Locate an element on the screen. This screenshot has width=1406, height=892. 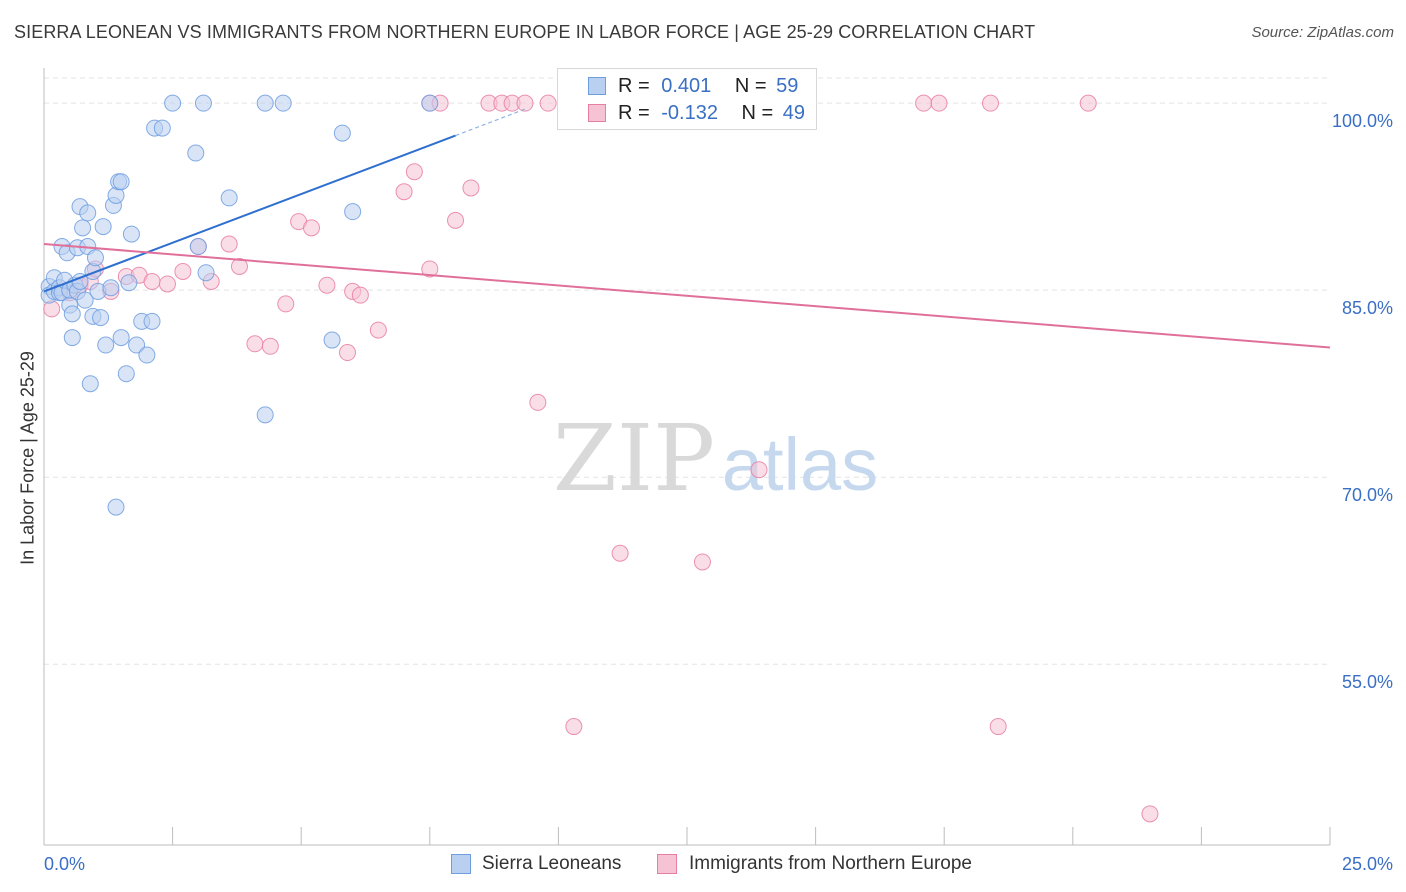
y-tick-label: 70.0% is located at coordinates (1367, 495).